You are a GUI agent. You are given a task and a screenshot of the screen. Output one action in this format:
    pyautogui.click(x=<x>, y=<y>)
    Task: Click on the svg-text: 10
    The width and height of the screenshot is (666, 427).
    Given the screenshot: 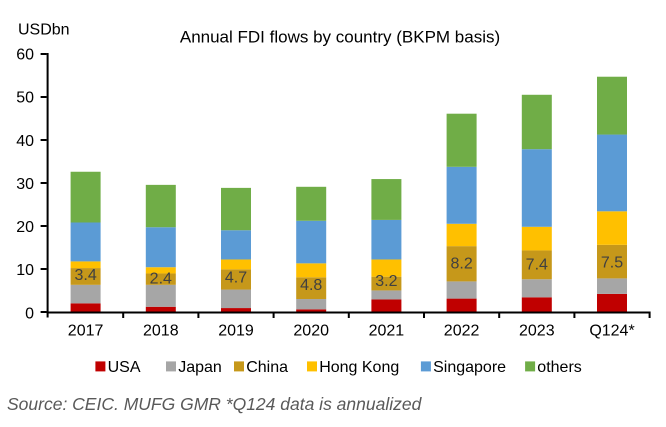 What is the action you would take?
    pyautogui.click(x=25, y=270)
    